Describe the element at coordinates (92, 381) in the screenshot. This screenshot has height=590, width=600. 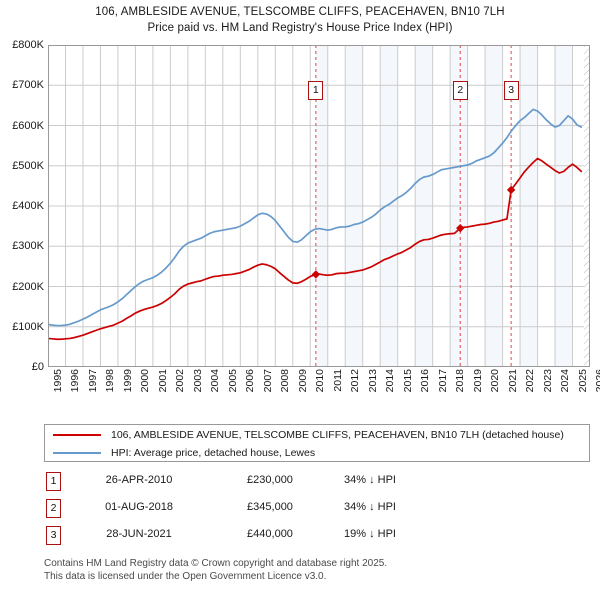
I see `x-axis-tick-label: 1997` at that location.